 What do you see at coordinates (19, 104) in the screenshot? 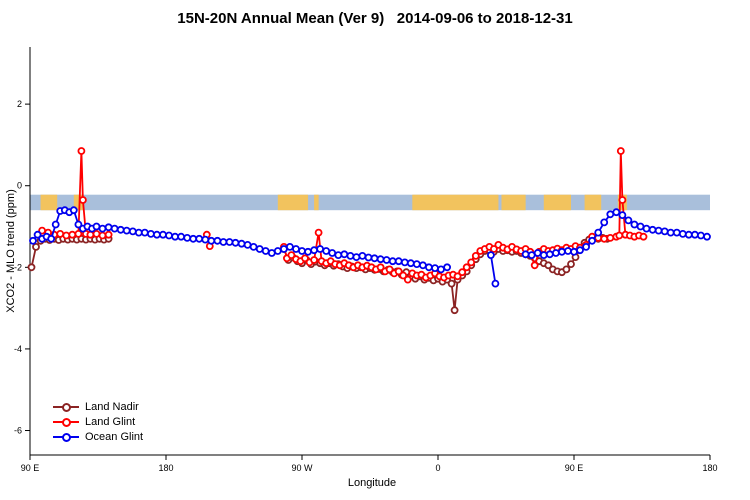
I see `y-tick-label: 2` at bounding box center [19, 104].